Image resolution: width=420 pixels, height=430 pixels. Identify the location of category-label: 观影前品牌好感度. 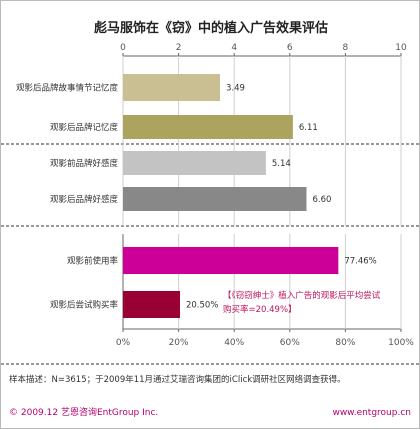
(84, 163).